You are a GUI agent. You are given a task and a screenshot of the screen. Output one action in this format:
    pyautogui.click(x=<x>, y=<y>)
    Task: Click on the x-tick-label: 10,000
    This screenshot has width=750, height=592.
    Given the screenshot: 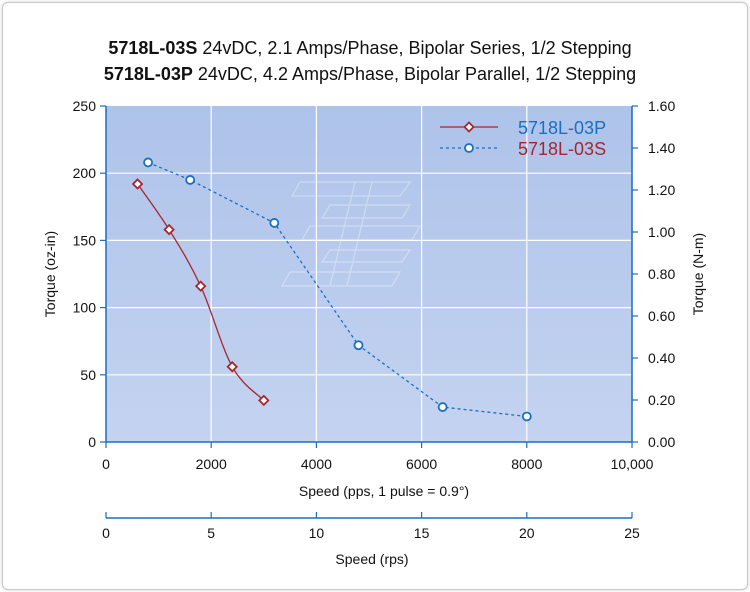 What is the action you would take?
    pyautogui.click(x=632, y=464)
    